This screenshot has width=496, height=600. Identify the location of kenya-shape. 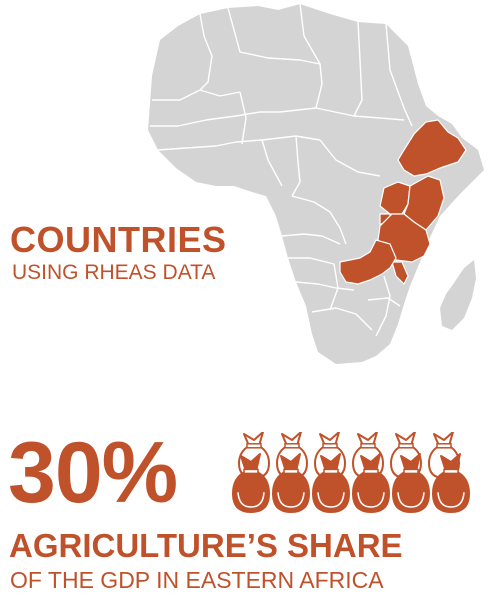
(424, 203).